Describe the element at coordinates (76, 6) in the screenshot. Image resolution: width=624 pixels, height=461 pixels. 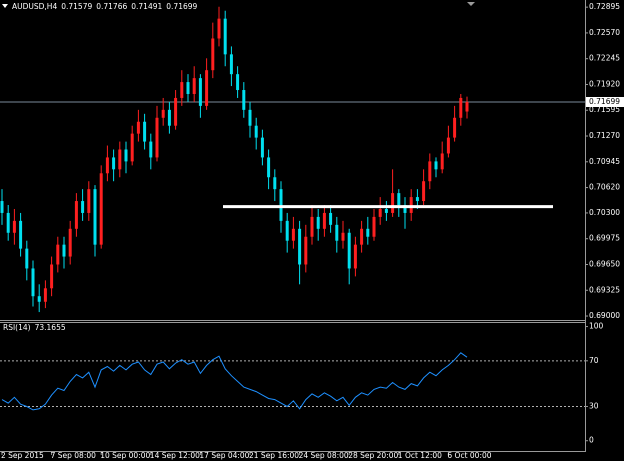
I see `header-open: 0.71579` at that location.